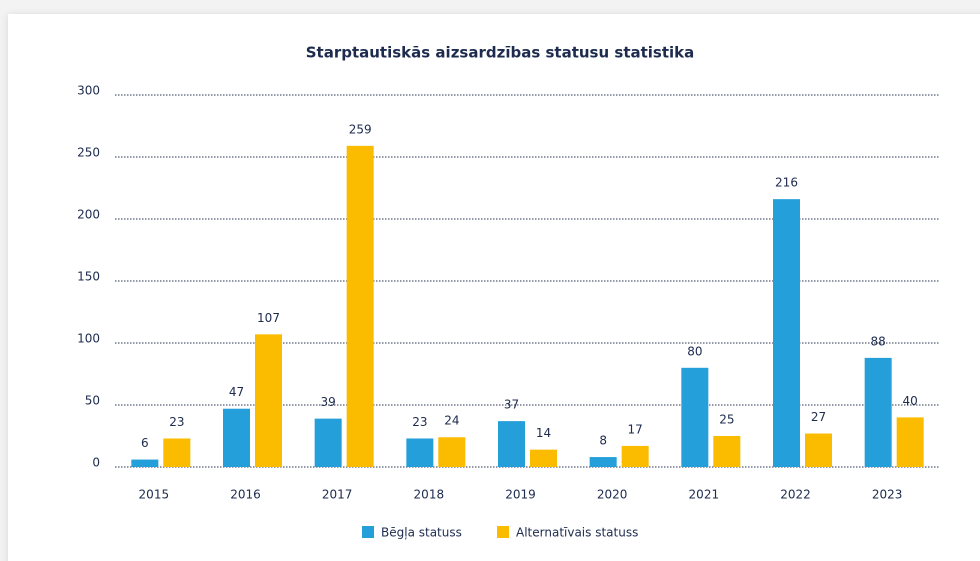 The image size is (980, 561). What do you see at coordinates (786, 183) in the screenshot?
I see `data-label: 216` at bounding box center [786, 183].